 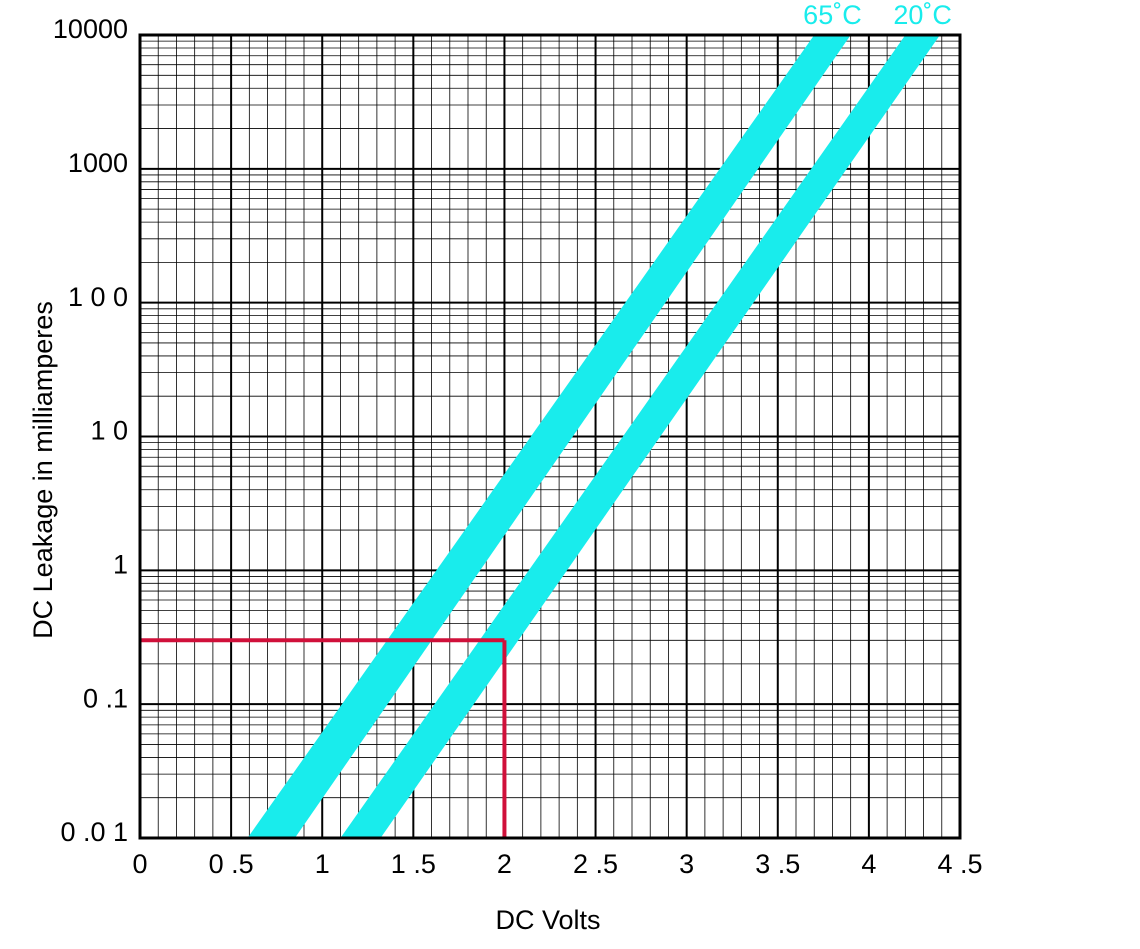 I want to click on y-tick-label: 0 .0 1, so click(x=94, y=832).